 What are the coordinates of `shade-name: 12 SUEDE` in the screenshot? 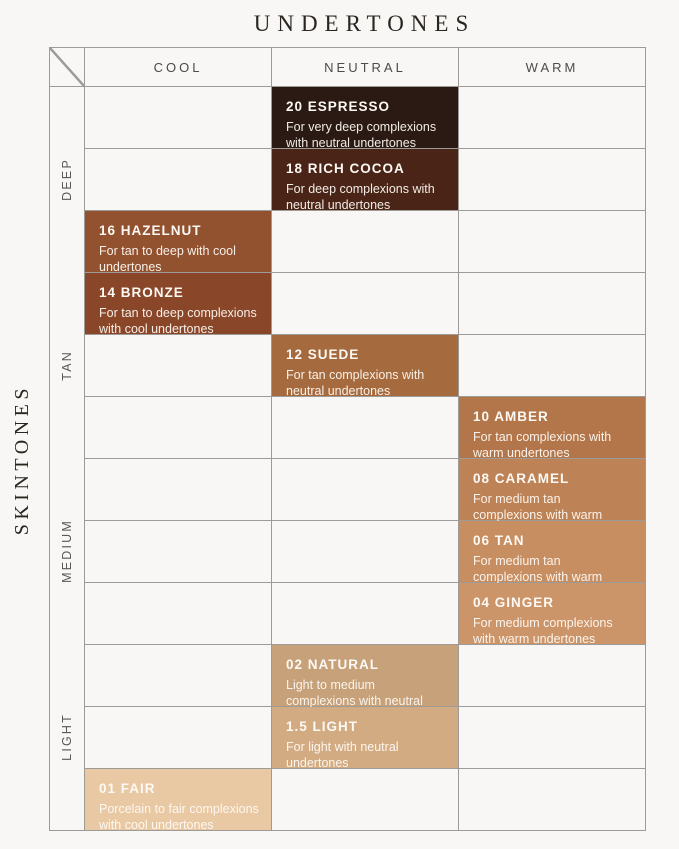 It's located at (323, 354).